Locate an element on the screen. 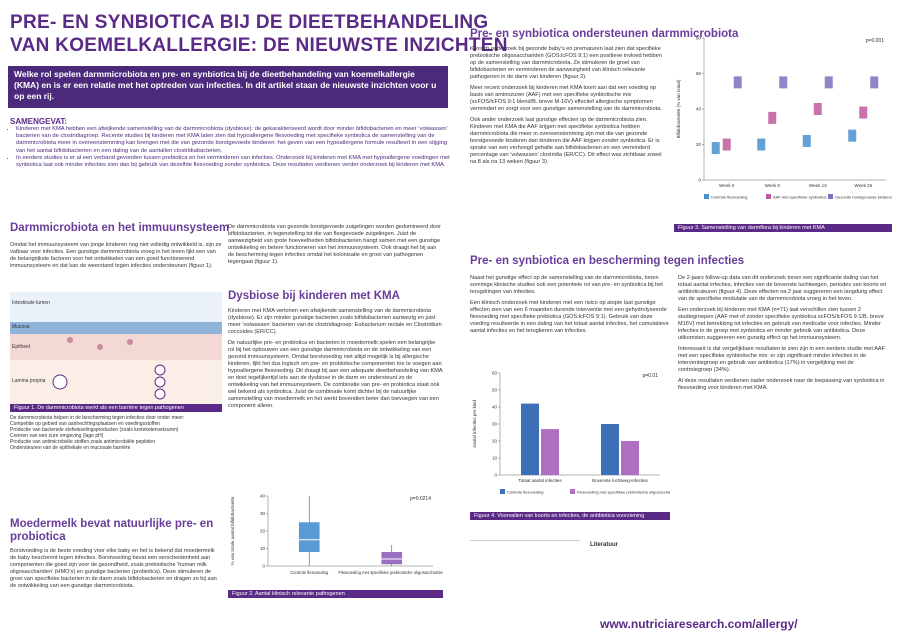 The image size is (900, 637). legend-label: Controle flesvoeding is located at coordinates (525, 492).